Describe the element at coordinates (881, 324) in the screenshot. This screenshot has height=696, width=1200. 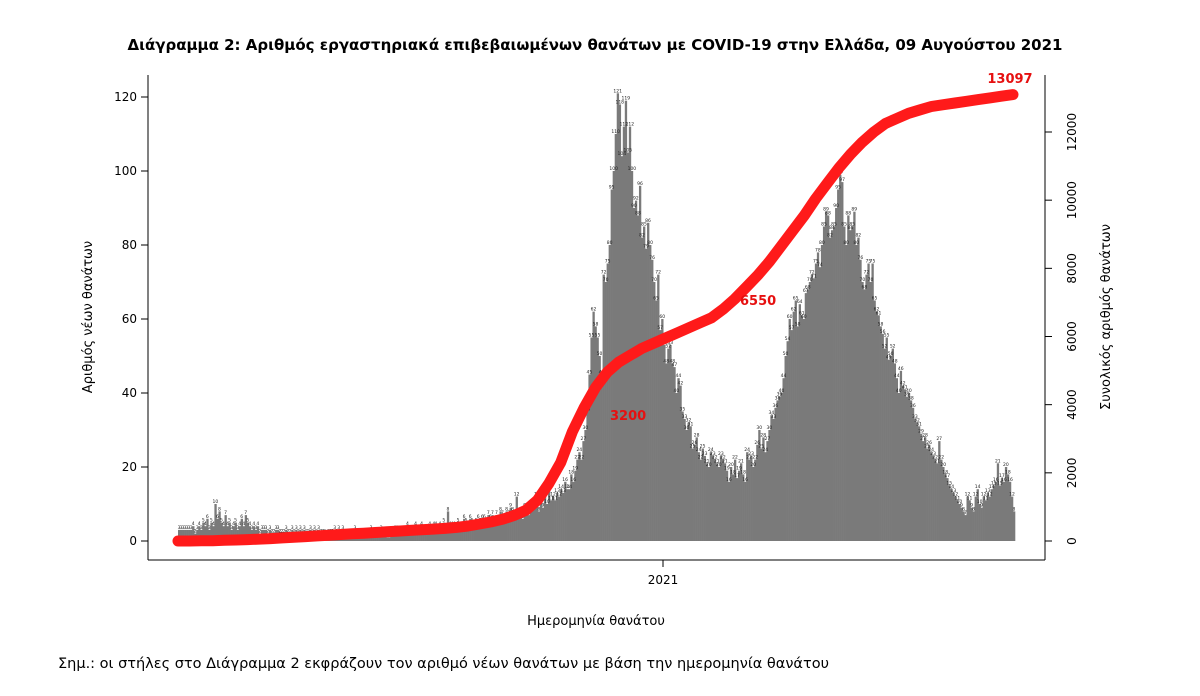
I see `bar-value-label: 58` at that location.